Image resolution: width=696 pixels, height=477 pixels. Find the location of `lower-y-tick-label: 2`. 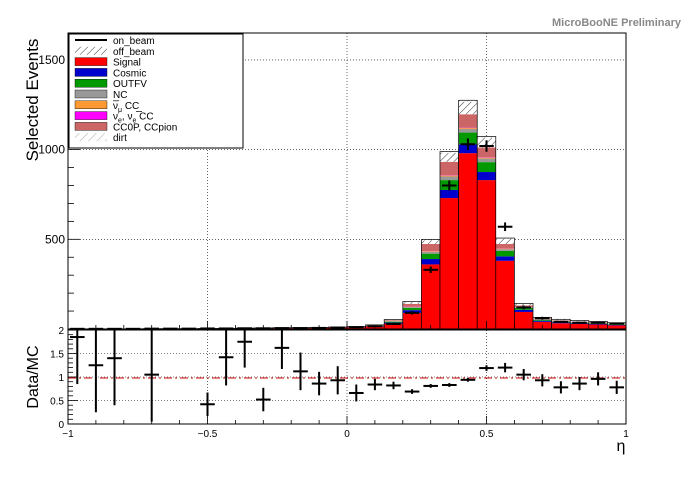

lower-y-tick-label: 2 is located at coordinates (61, 331).